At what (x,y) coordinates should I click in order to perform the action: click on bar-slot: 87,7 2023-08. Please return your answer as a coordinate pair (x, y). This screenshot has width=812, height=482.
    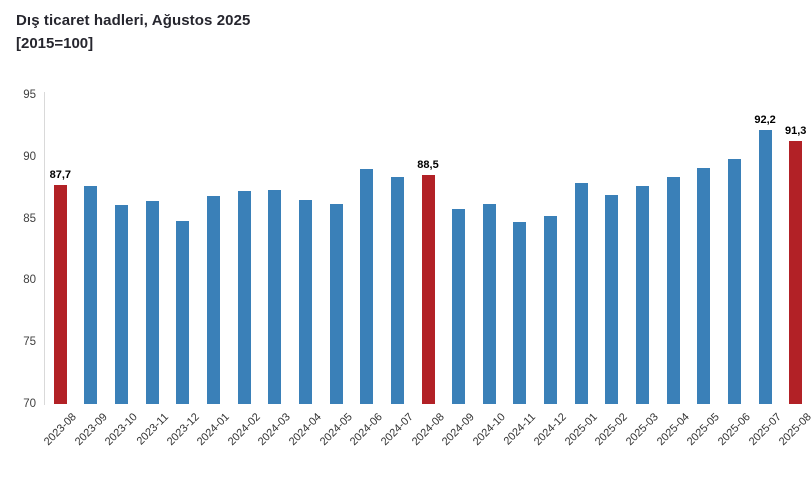
    Looking at the image, I should click on (60, 271).